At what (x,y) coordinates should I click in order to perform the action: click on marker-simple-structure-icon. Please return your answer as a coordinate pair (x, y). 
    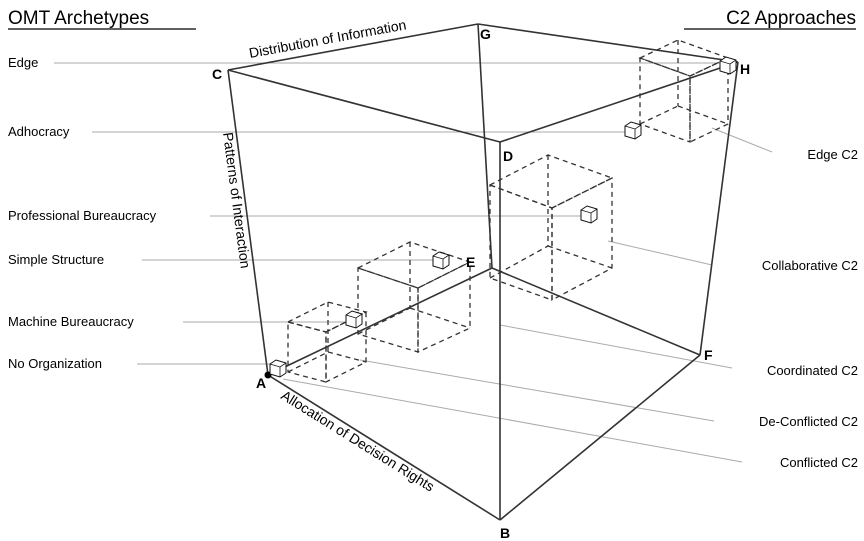
    Looking at the image, I should click on (441, 260).